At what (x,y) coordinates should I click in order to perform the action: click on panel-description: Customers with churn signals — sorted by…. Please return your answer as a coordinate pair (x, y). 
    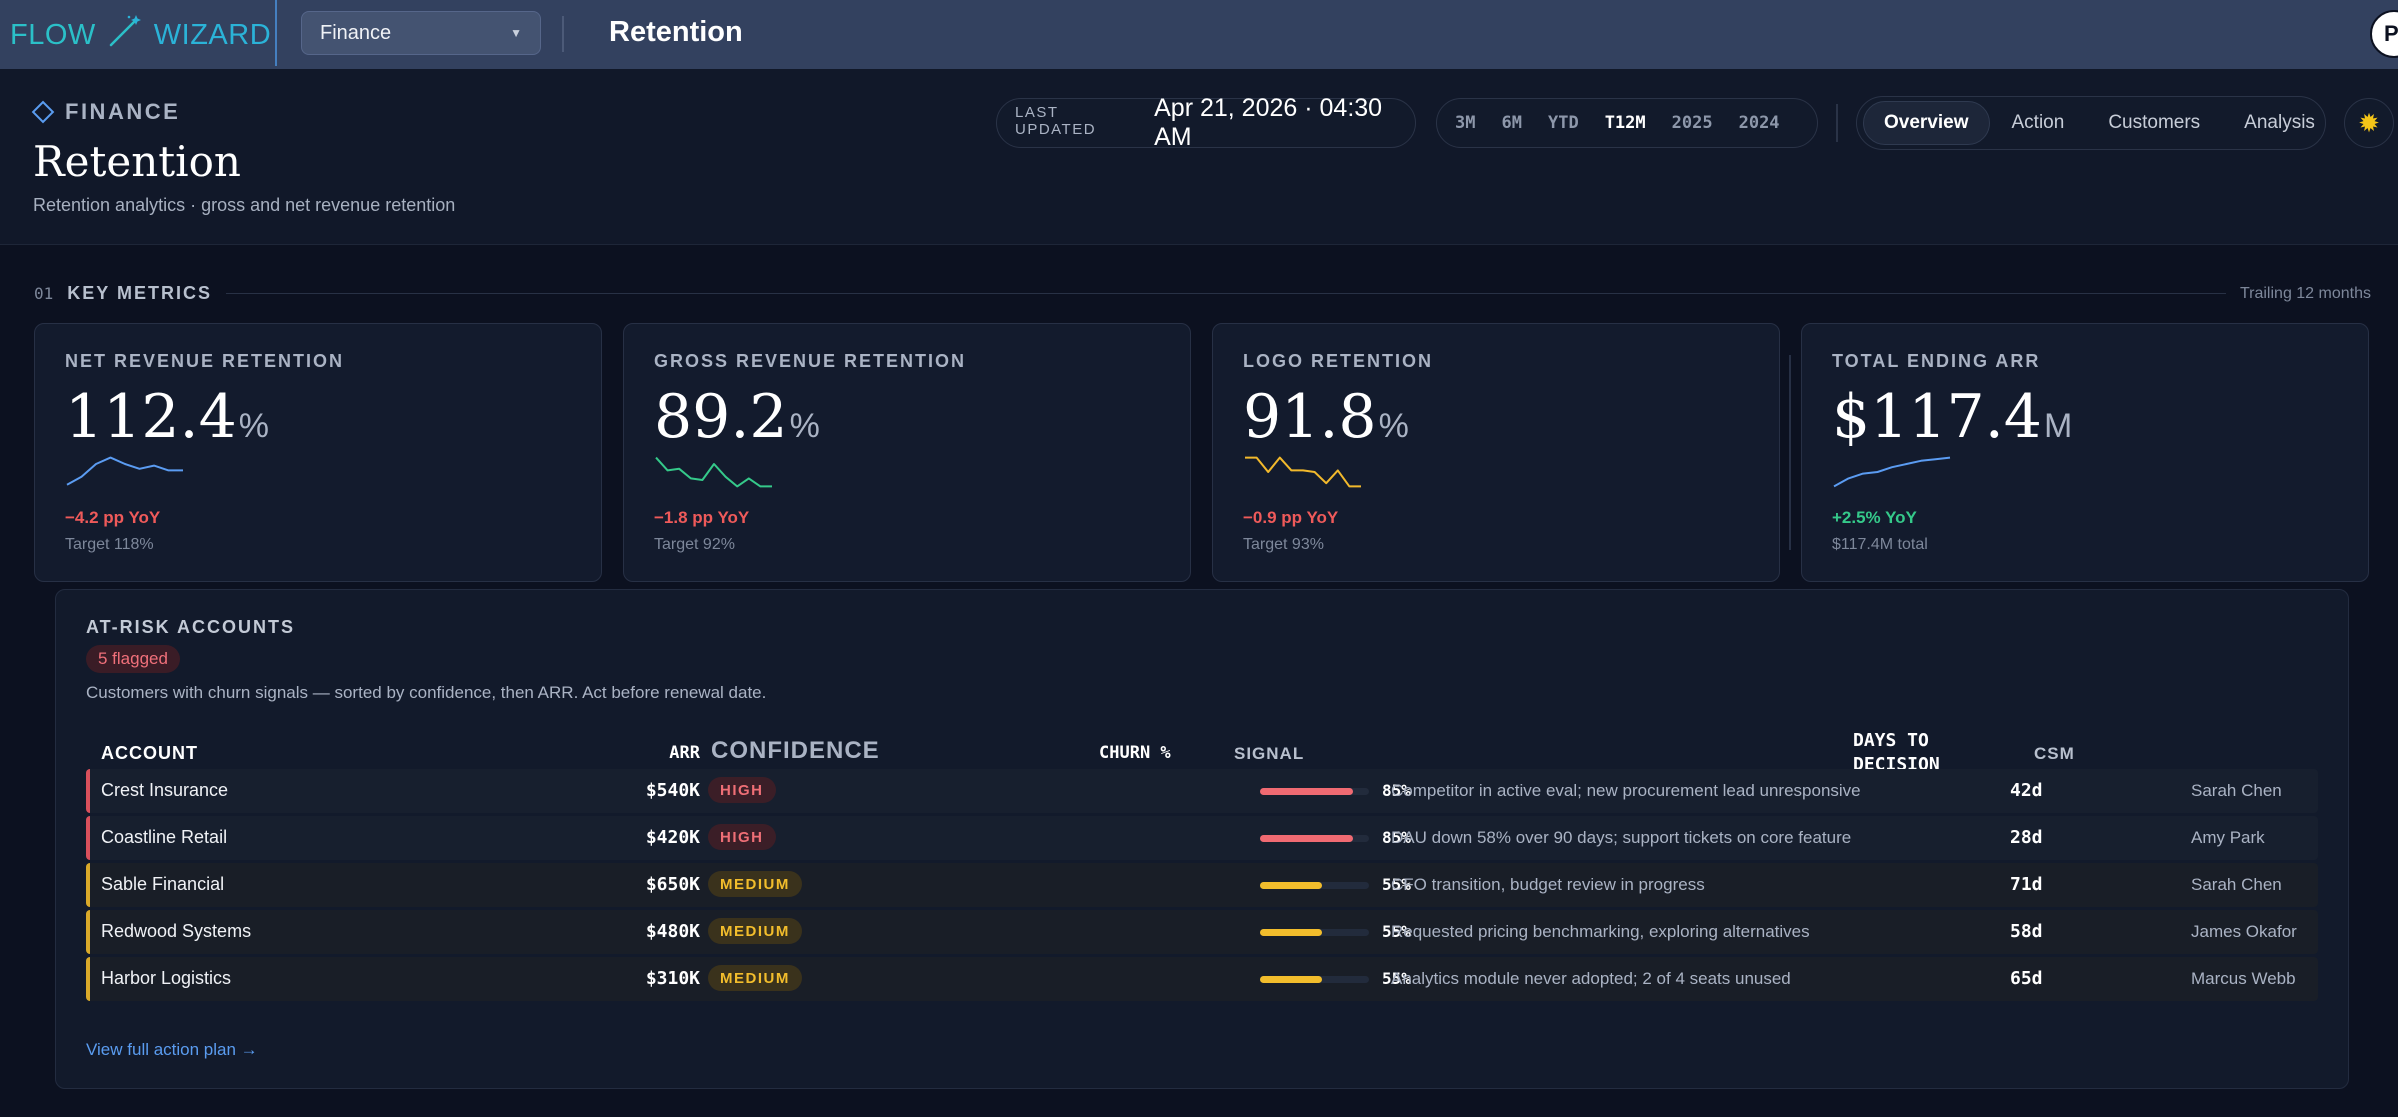
    Looking at the image, I should click on (426, 692).